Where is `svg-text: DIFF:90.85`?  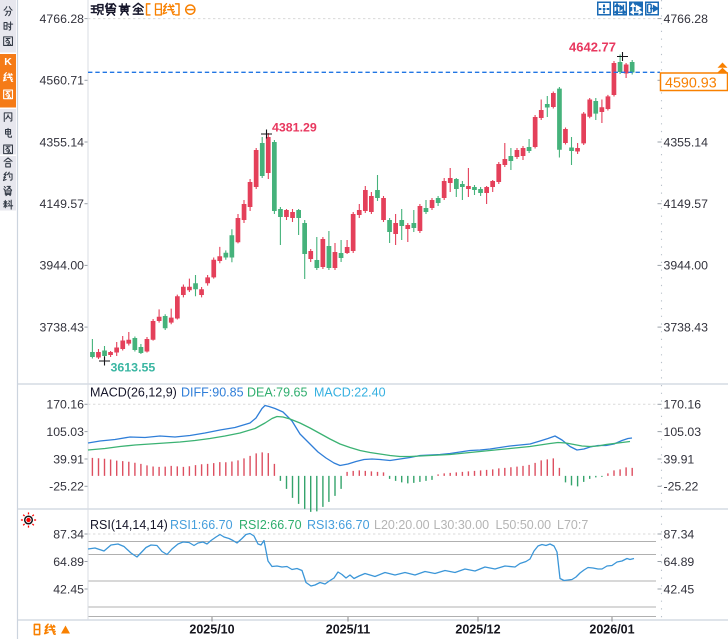
svg-text: DIFF:90.85 is located at coordinates (212, 393).